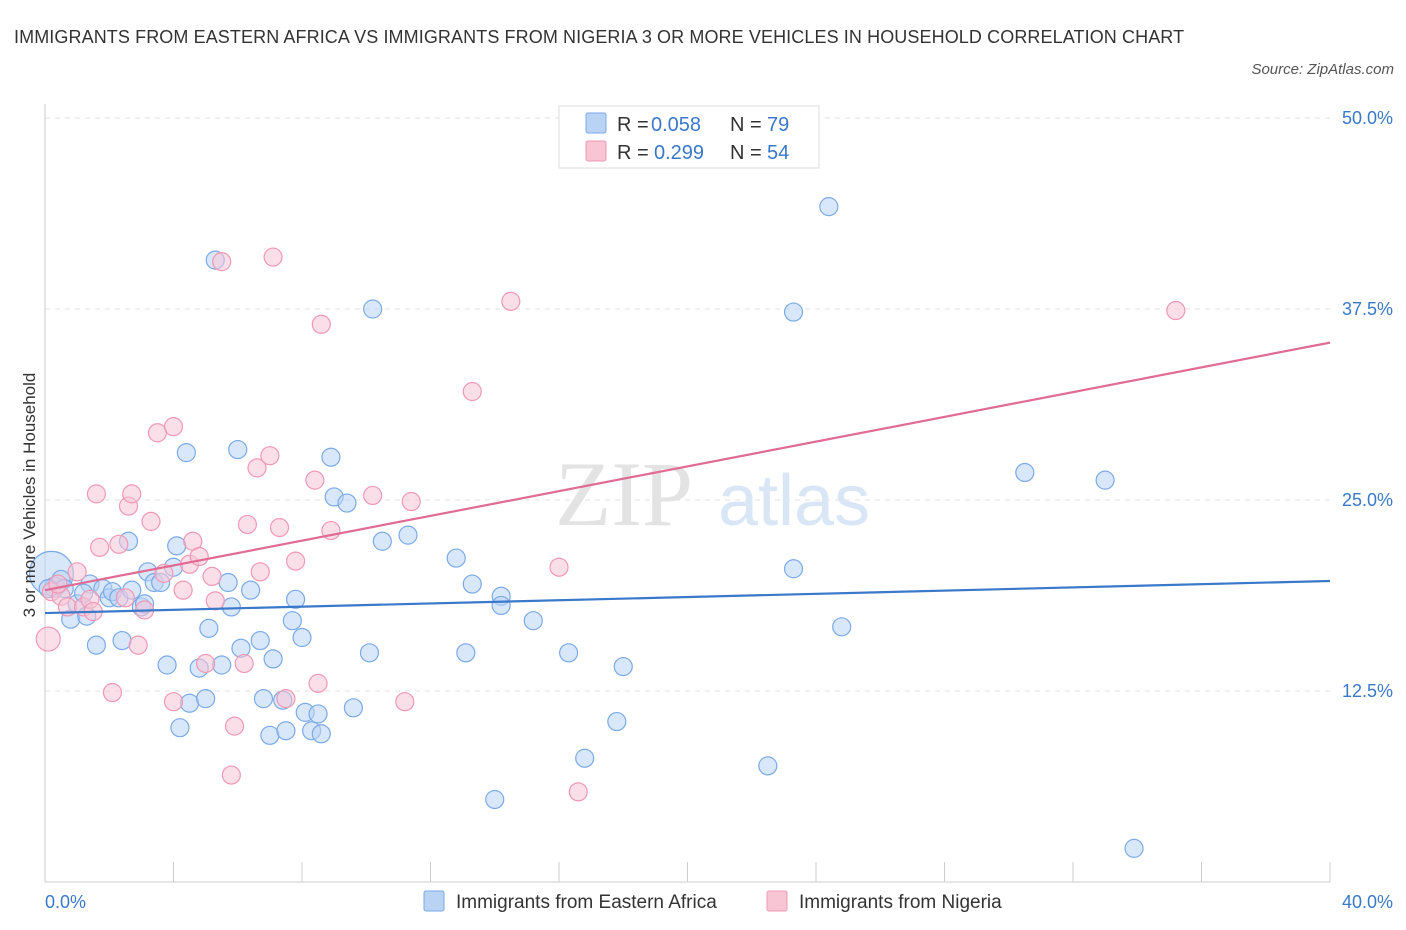 This screenshot has height=930, width=1406. What do you see at coordinates (689, 137) in the screenshot?
I see `correlation-legend: R = 0.058 N = 79 R = 0.299 N = 54` at bounding box center [689, 137].